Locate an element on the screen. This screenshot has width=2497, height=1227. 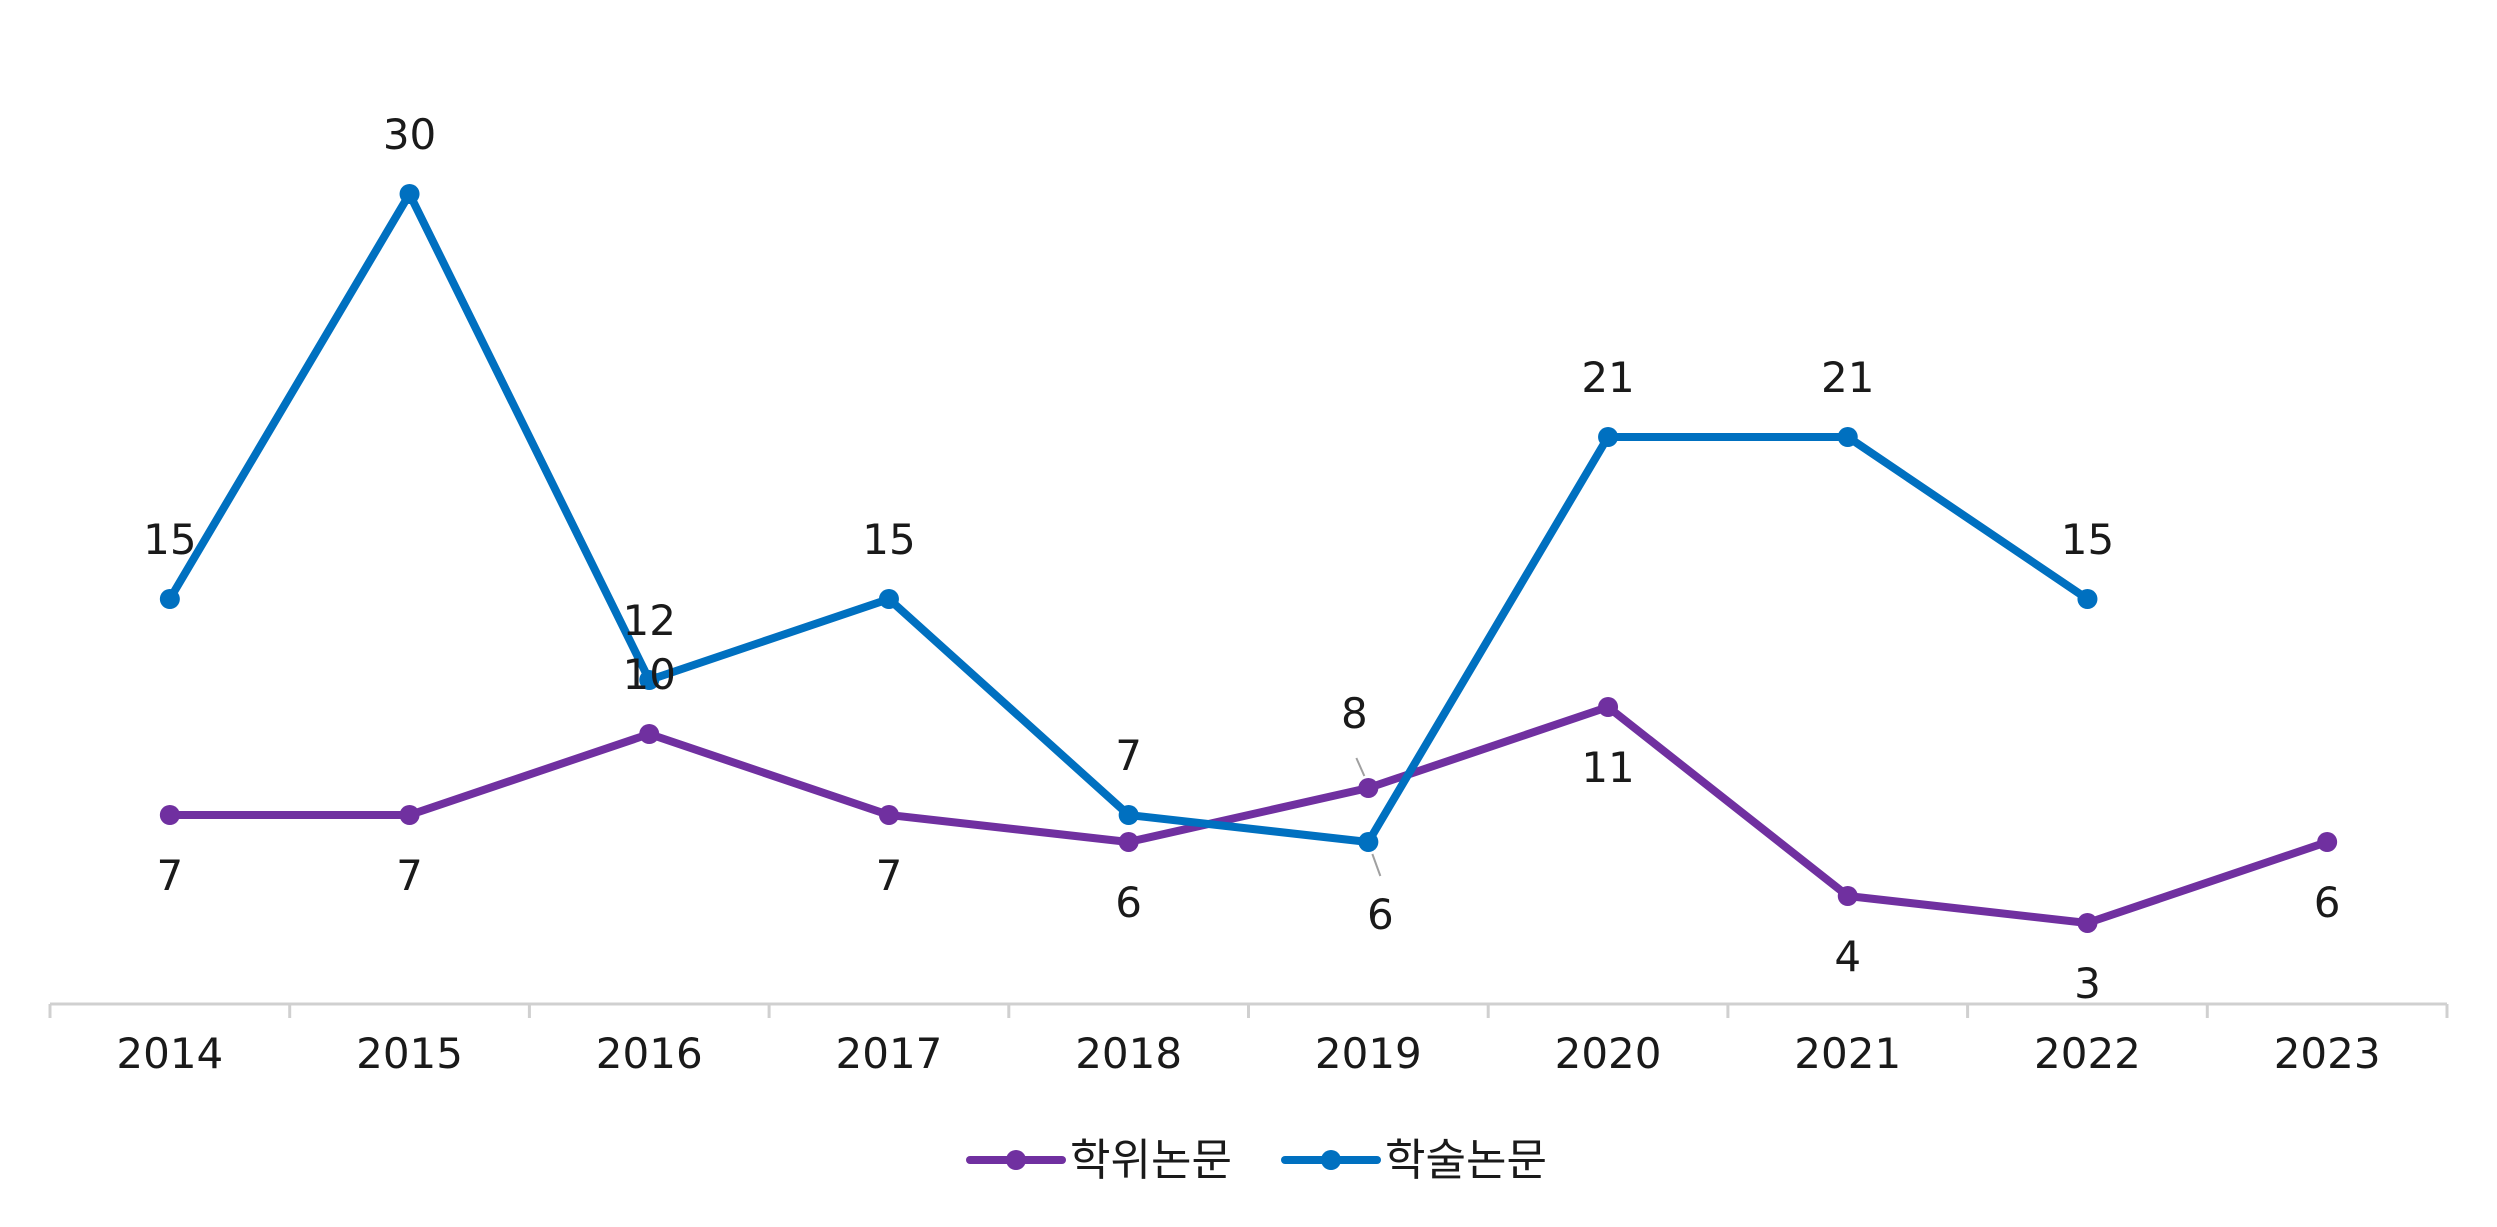
data-label: 8 is located at coordinates (1354, 713).